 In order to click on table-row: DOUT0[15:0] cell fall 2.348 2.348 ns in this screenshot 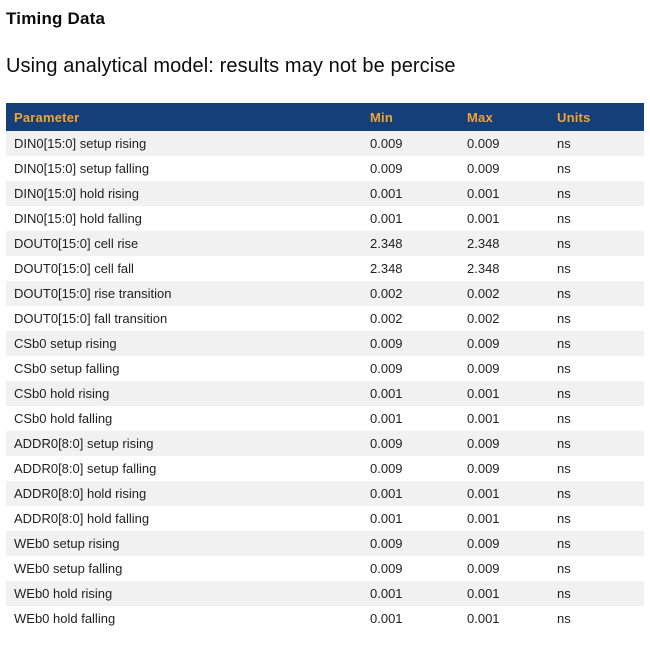, I will do `click(325, 268)`.